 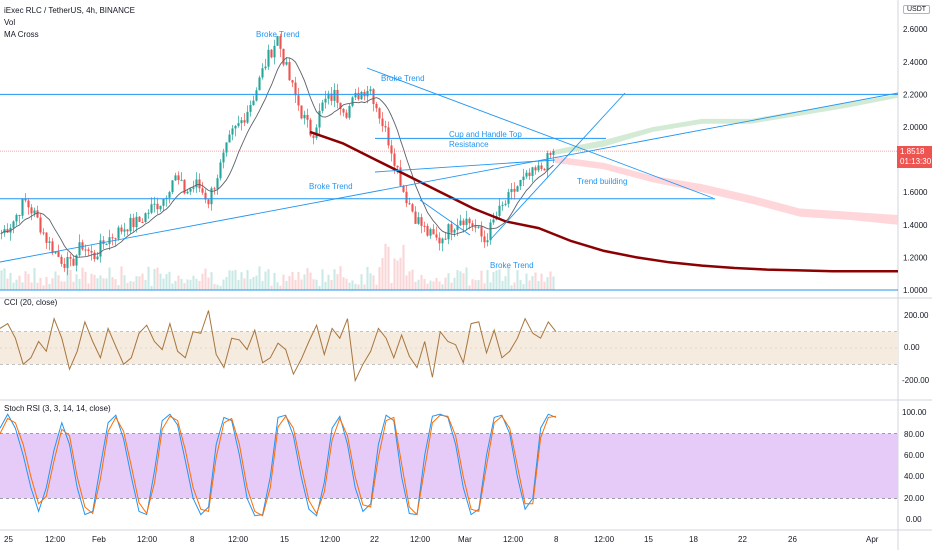 What do you see at coordinates (465, 539) in the screenshot?
I see `x-tick-label: Mar` at bounding box center [465, 539].